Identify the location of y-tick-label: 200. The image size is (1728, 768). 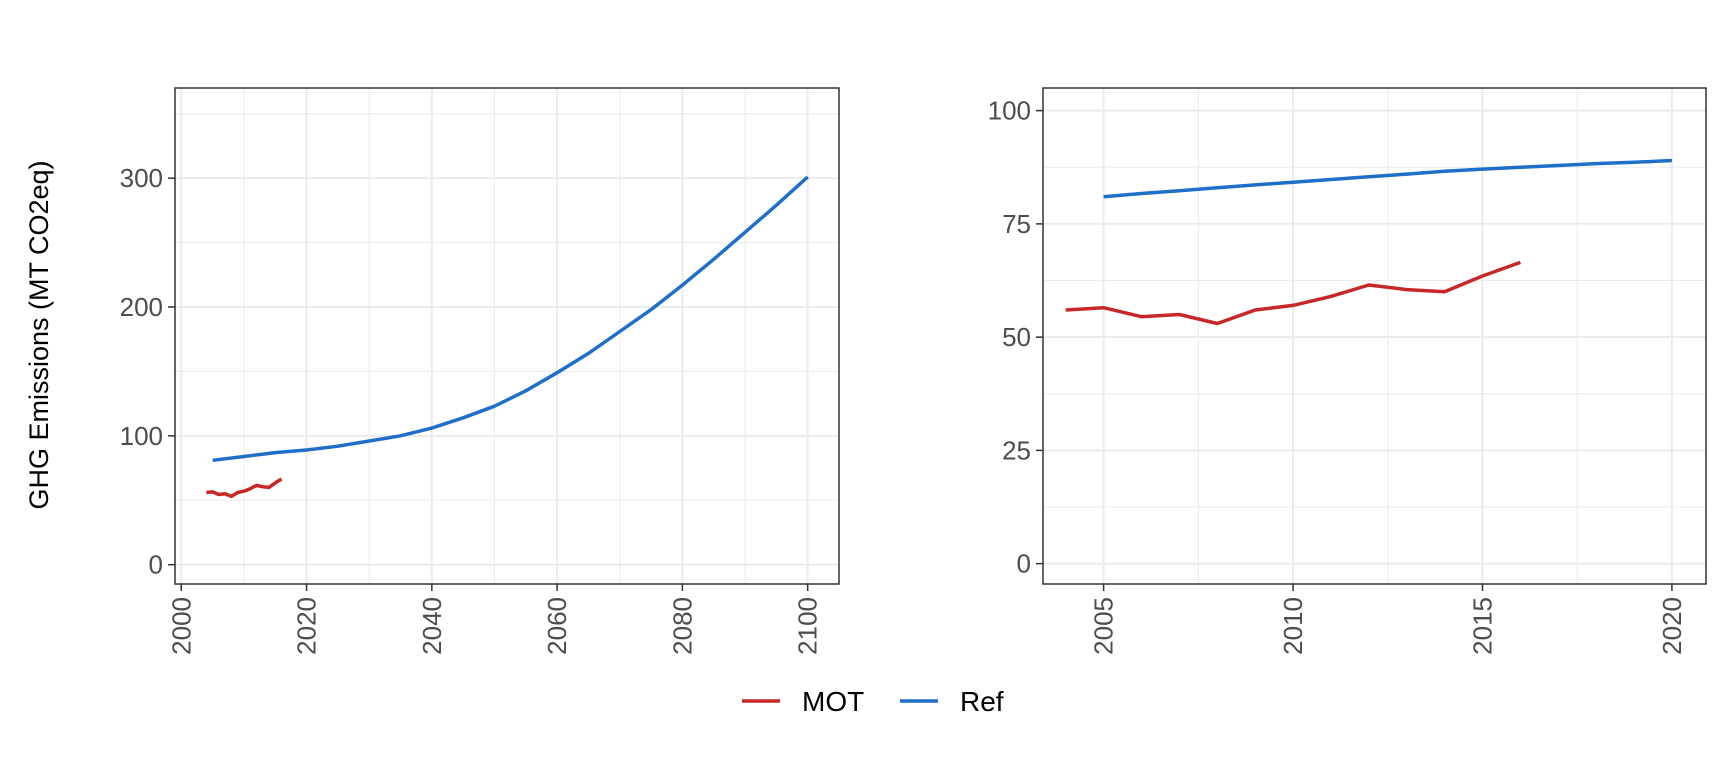
(141, 307).